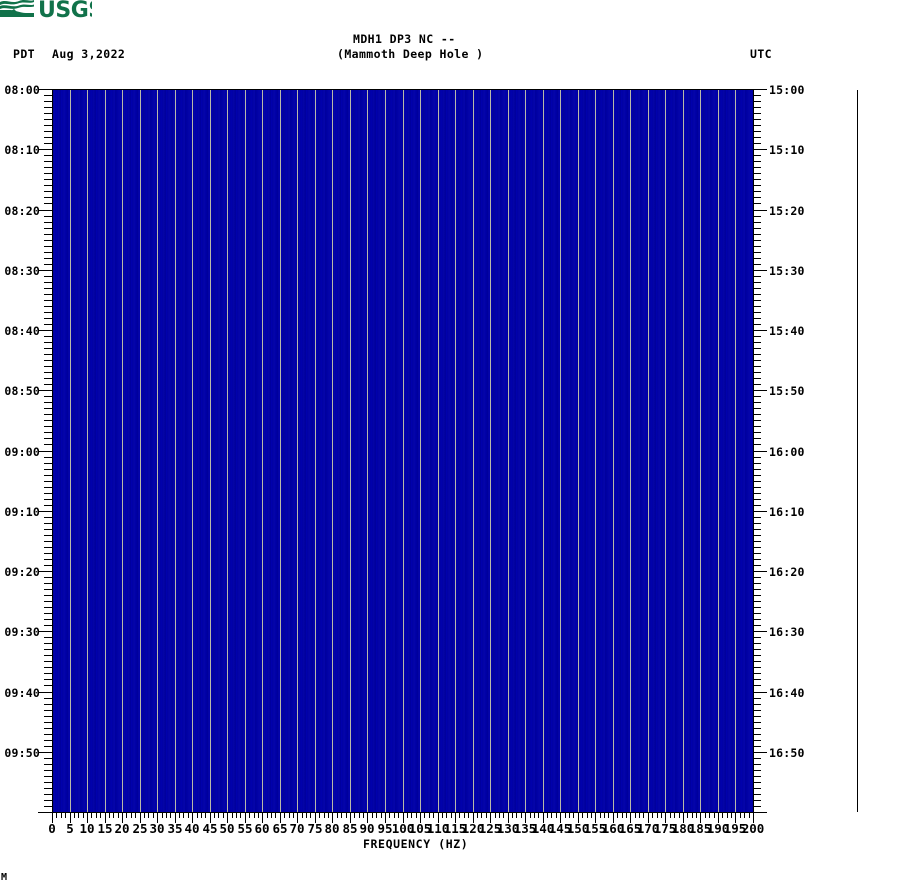 Image resolution: width=902 pixels, height=892 pixels. Describe the element at coordinates (192, 828) in the screenshot. I see `frequency-label: 40` at that location.